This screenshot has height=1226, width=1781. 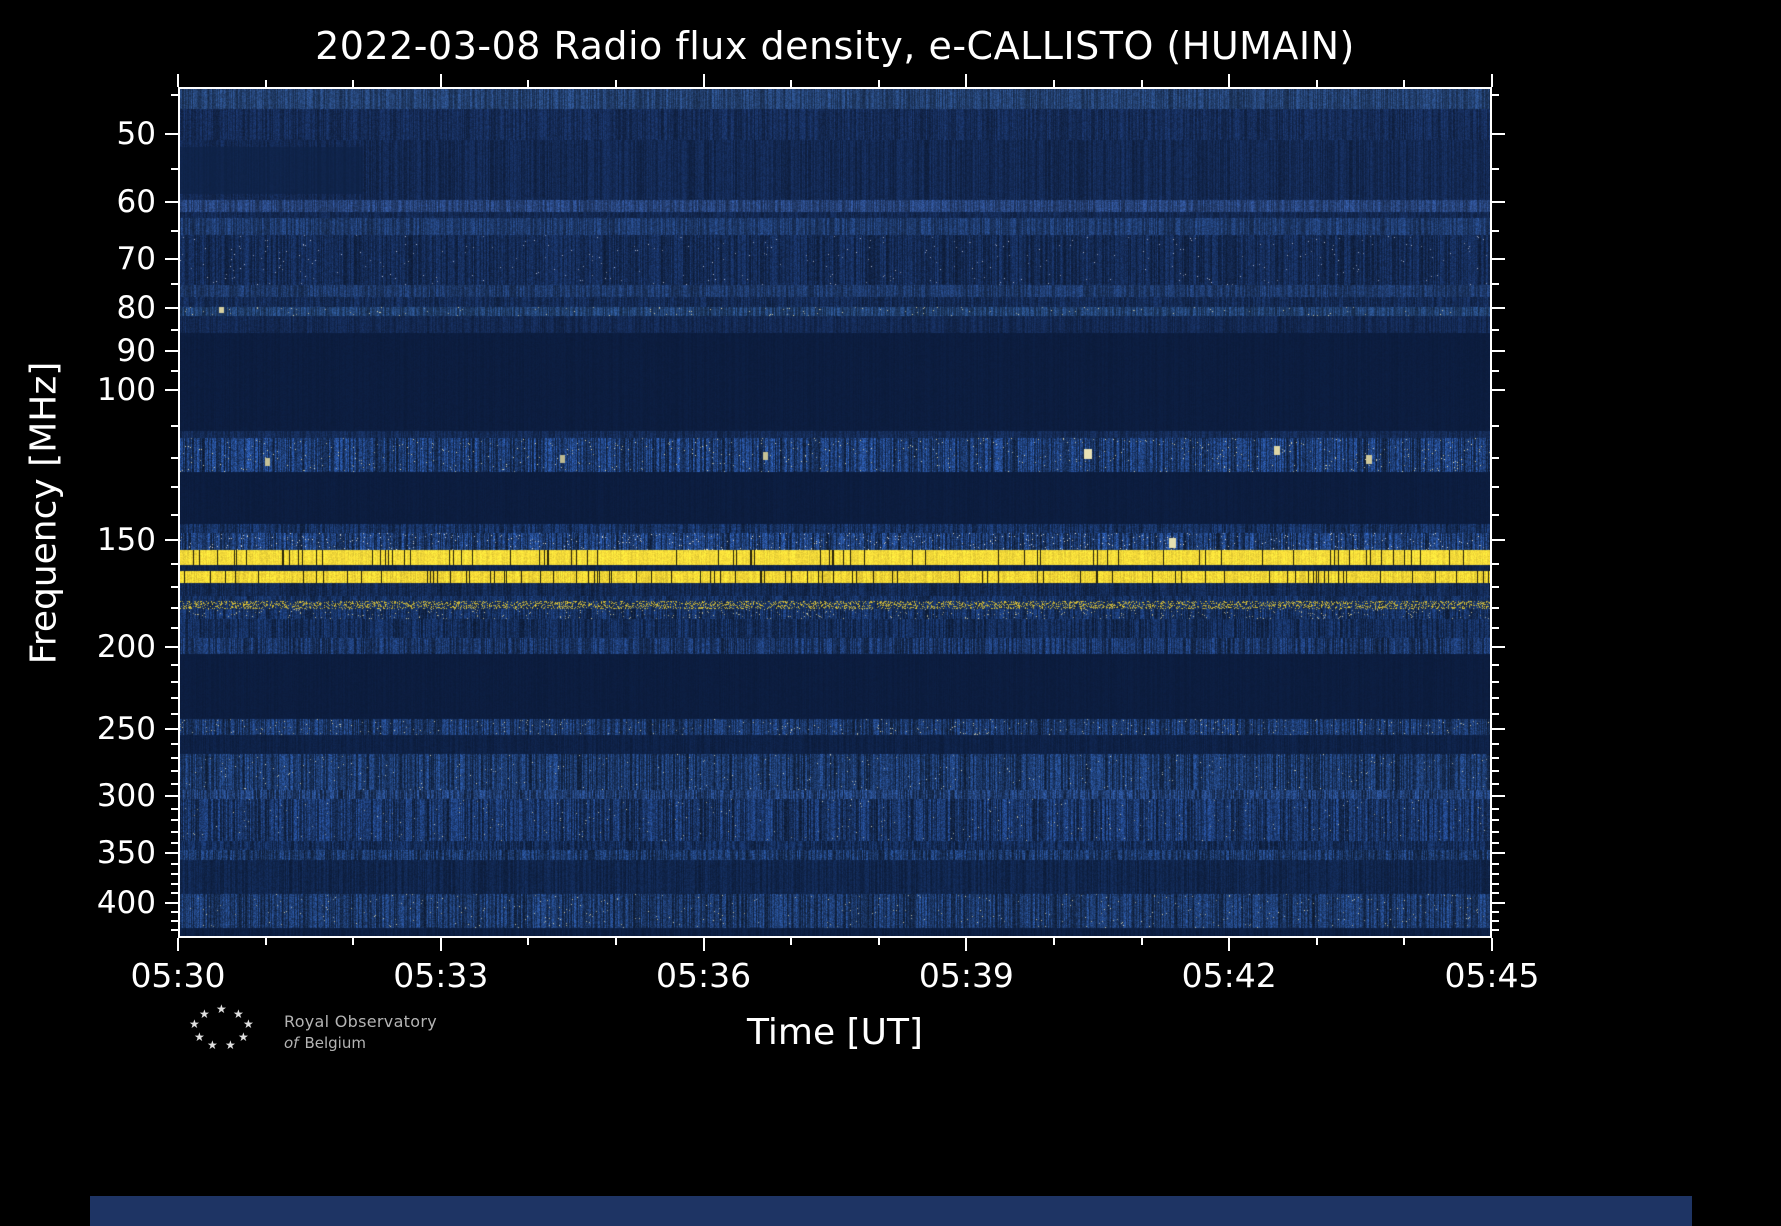 I want to click on observatory-name-of: of, so click(x=291, y=1043).